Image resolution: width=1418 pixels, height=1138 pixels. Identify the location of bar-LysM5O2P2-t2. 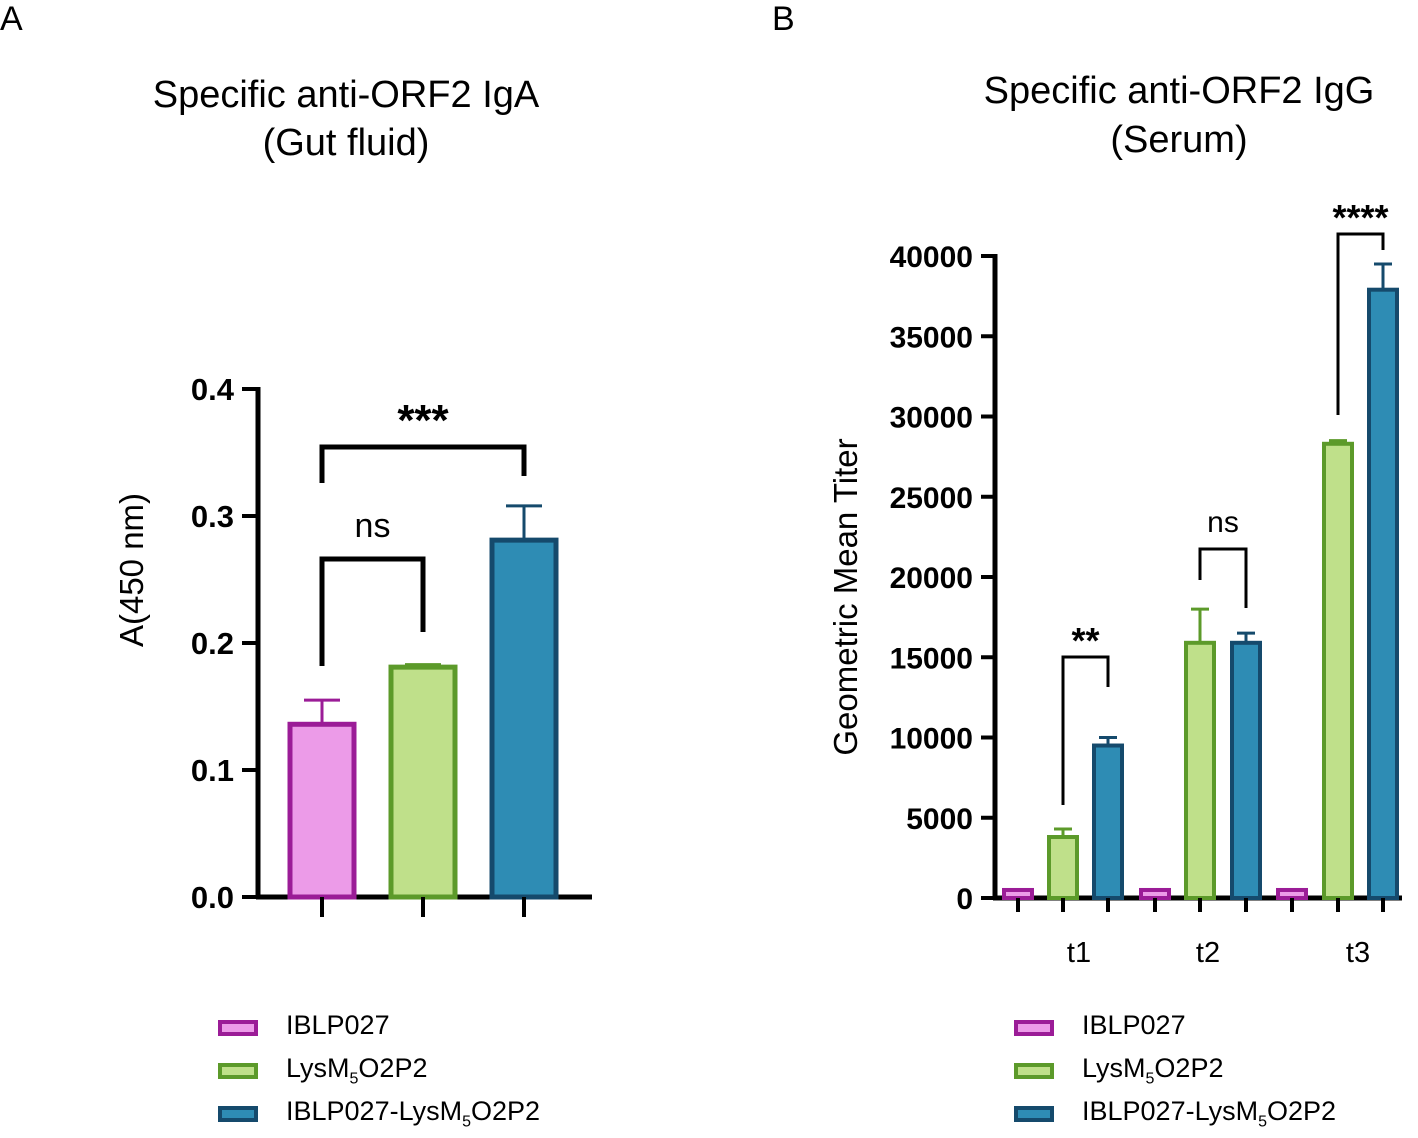
(1200, 770).